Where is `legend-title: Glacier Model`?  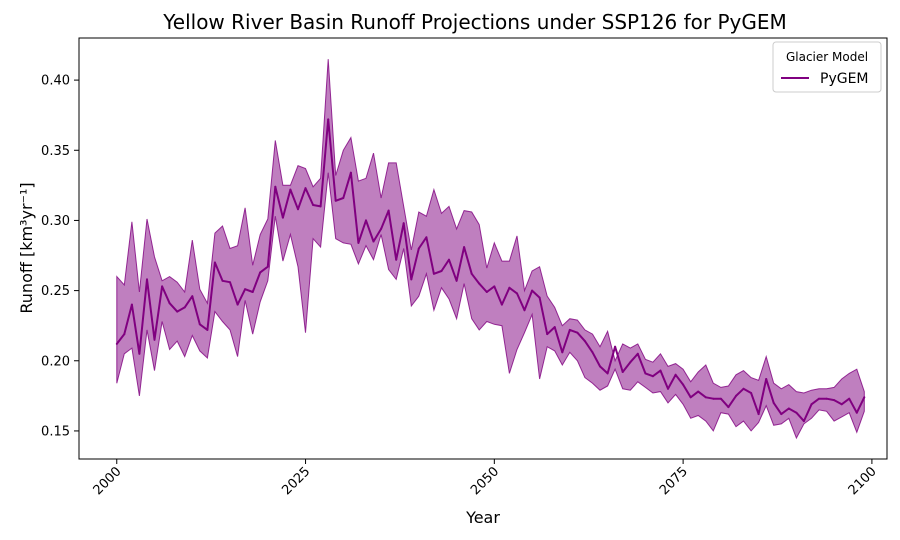 legend-title: Glacier Model is located at coordinates (827, 57).